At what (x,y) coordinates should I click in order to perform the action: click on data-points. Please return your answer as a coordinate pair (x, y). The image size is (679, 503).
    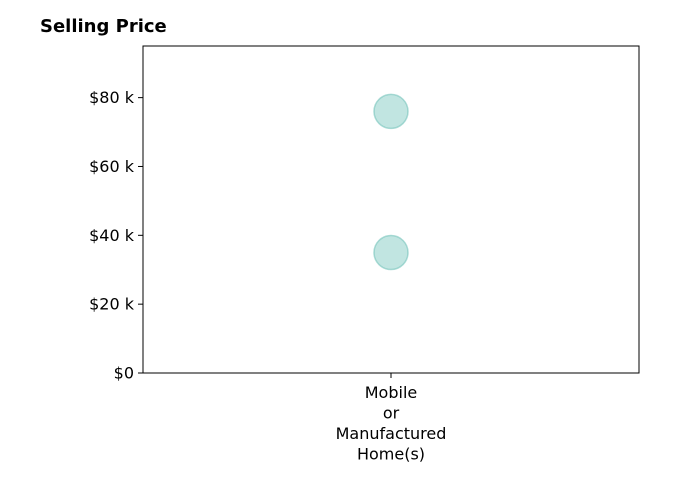
    Looking at the image, I should click on (391, 182).